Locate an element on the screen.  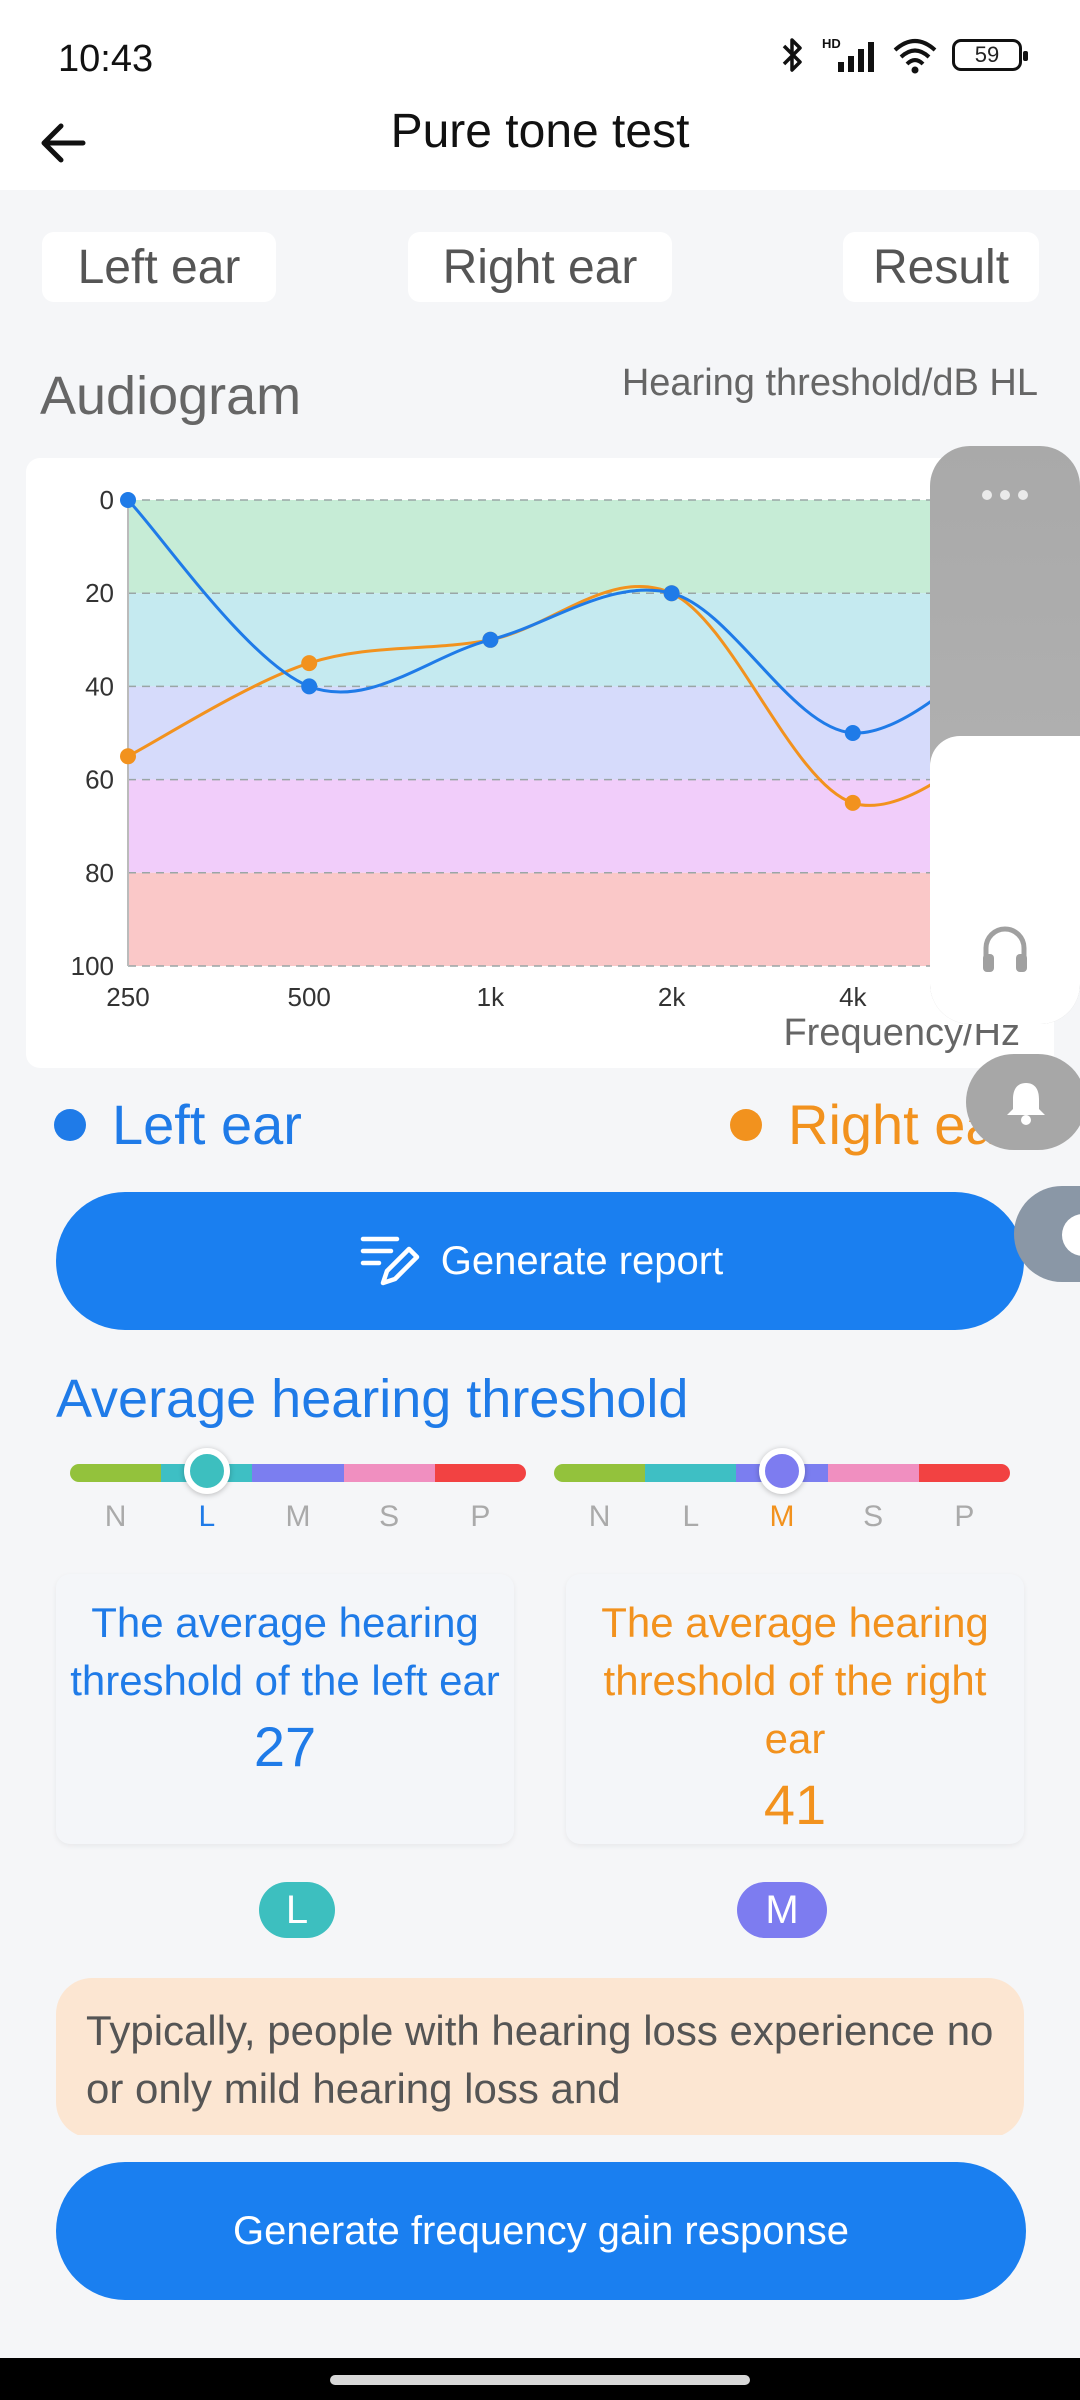
edit-report-icon is located at coordinates (390, 1261).